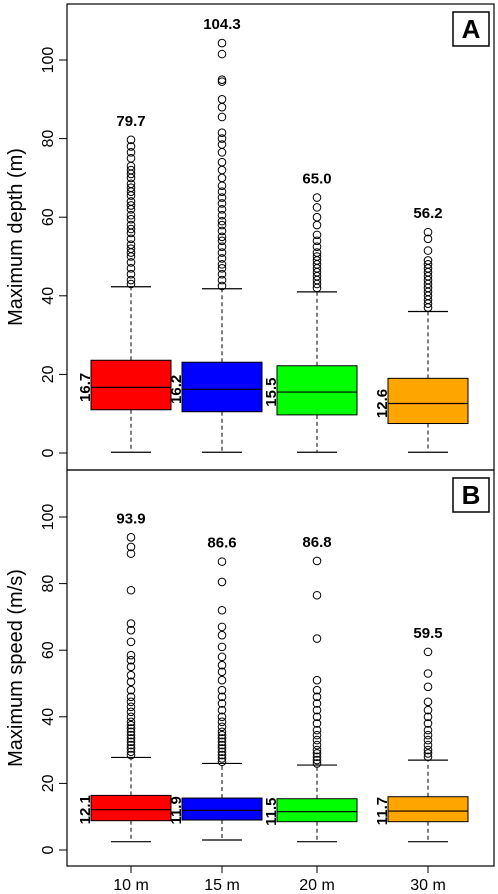 The height and width of the screenshot is (894, 498). Describe the element at coordinates (48, 783) in the screenshot. I see `y-tick-label: 20` at that location.